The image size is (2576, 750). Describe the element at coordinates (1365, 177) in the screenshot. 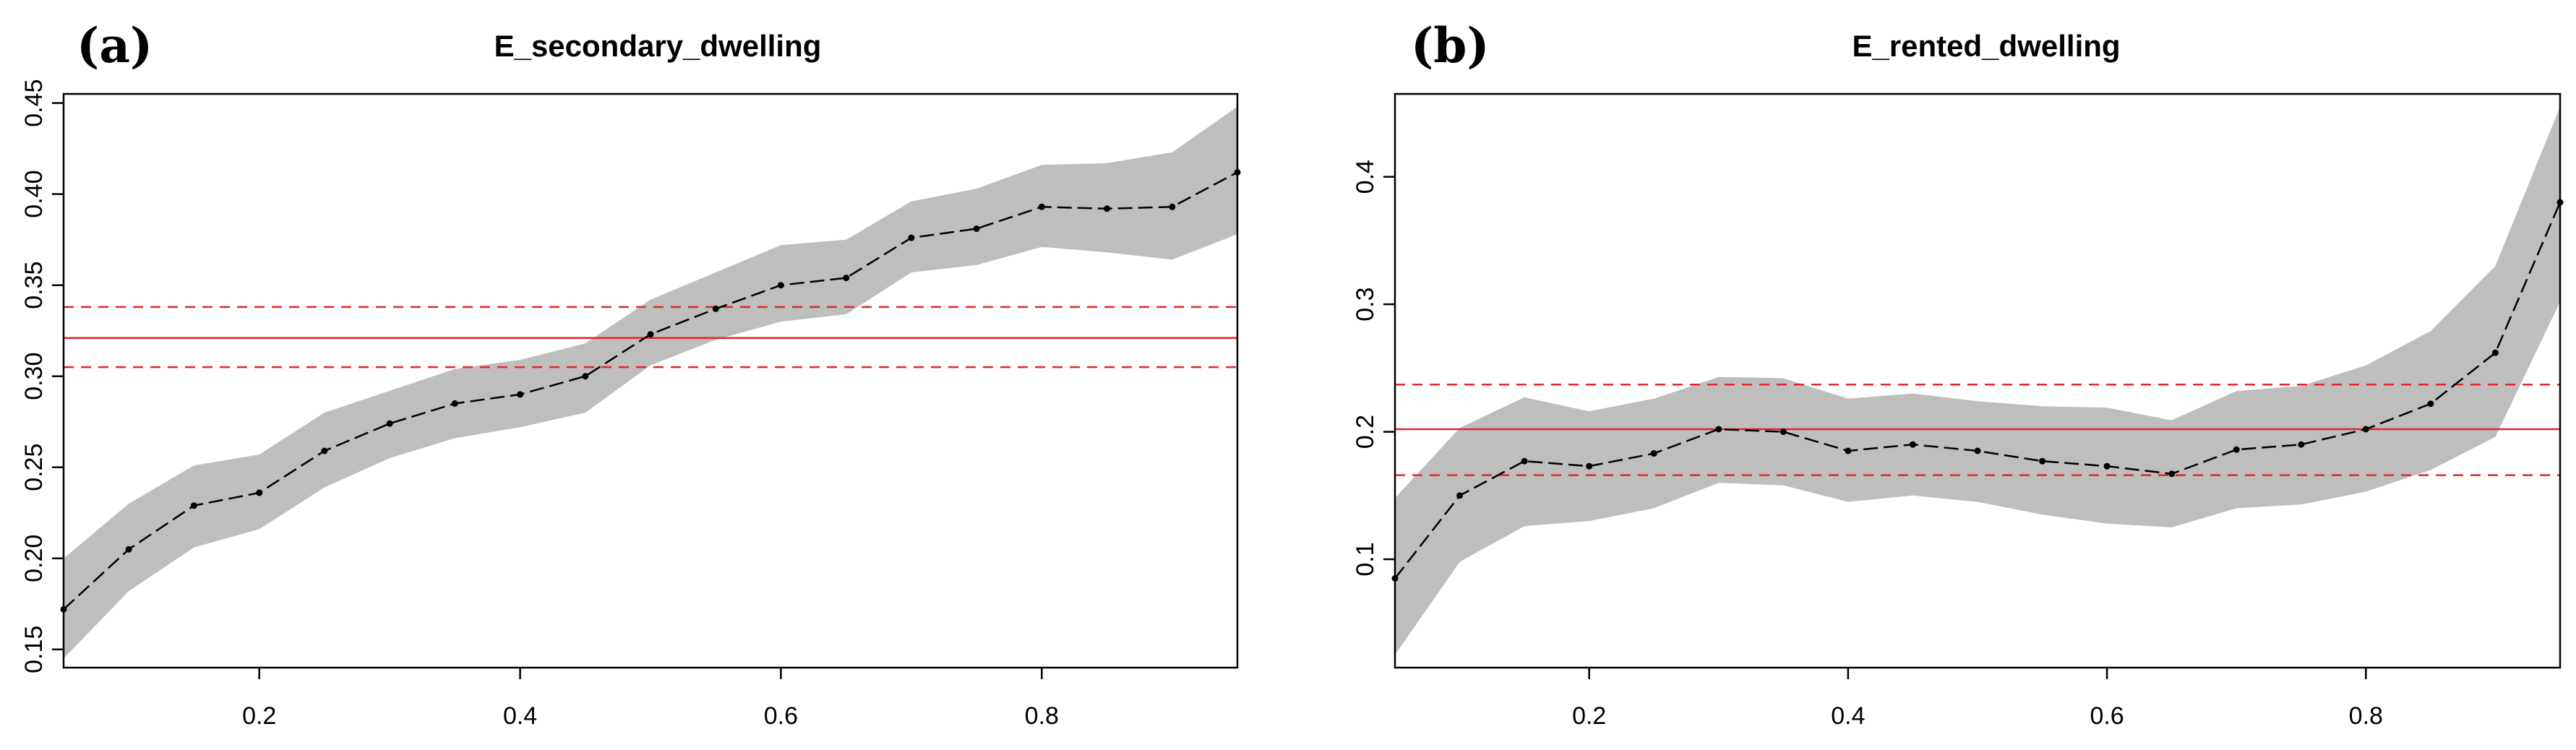

I see `y-tick-label-b: 0.4` at that location.